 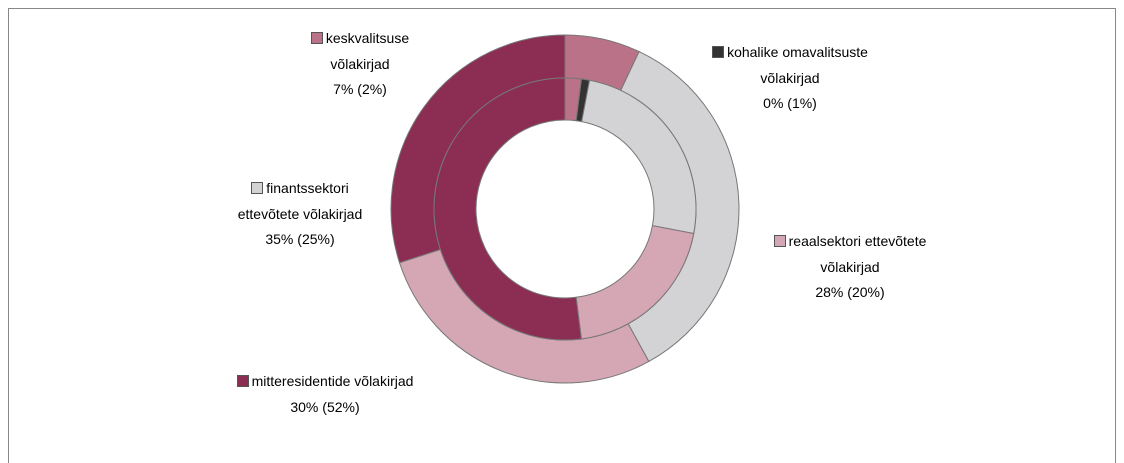 What do you see at coordinates (300, 201) in the screenshot?
I see `category-name: finantssektori ettevõtete võlakirjad` at bounding box center [300, 201].